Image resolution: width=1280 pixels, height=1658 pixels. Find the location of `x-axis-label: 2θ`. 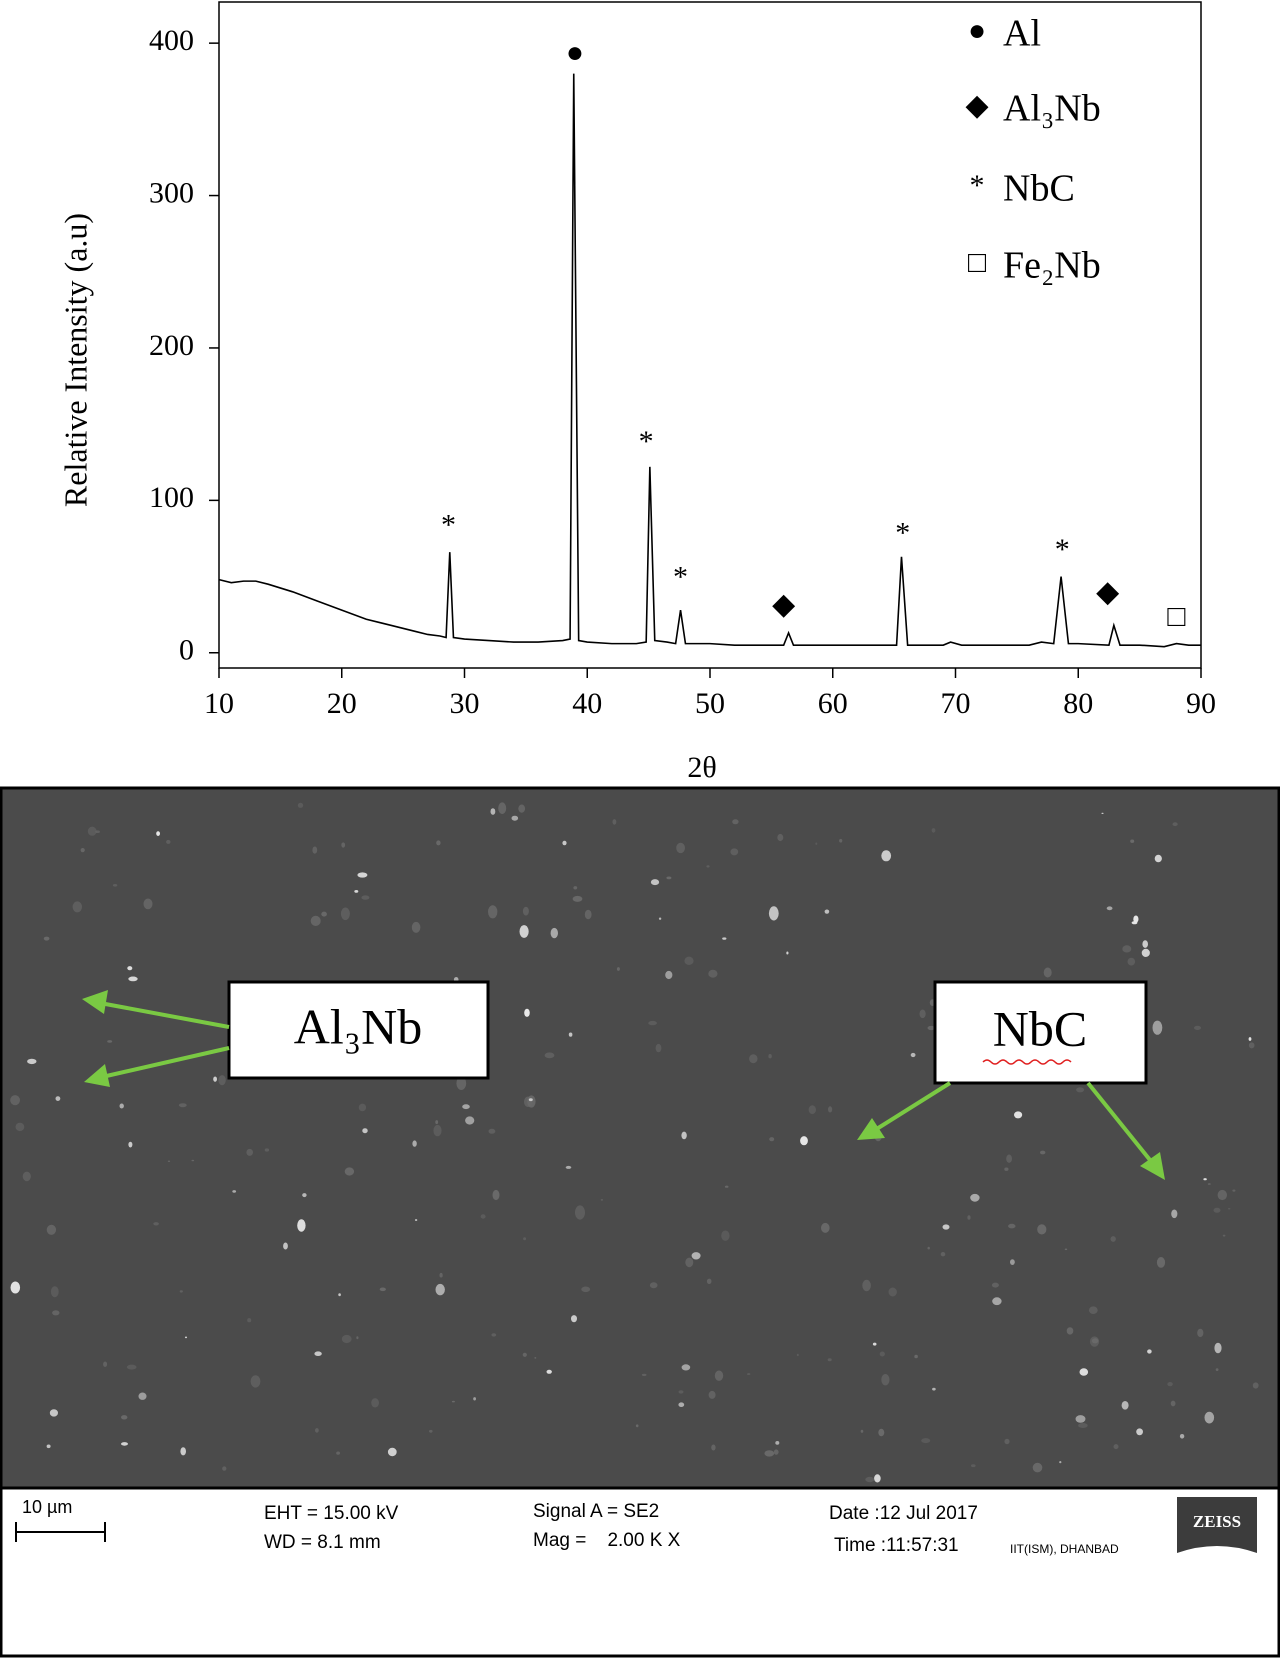

x-axis-label: 2θ is located at coordinates (701, 767).